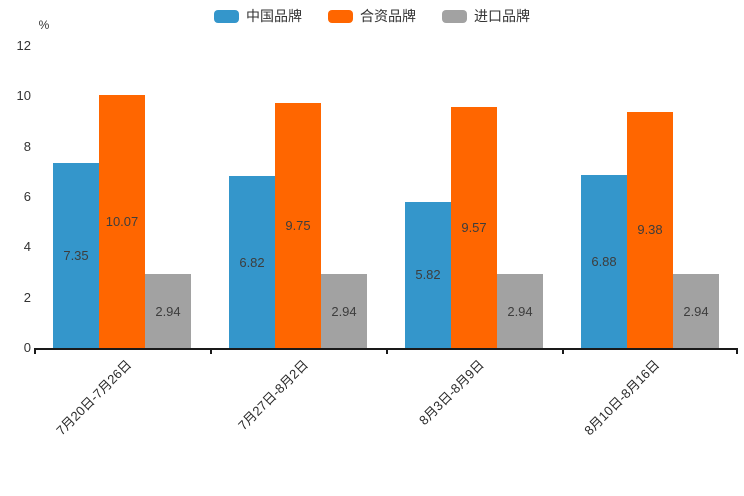 The height and width of the screenshot is (496, 744). I want to click on bar-进口品牌-1: 2.94, so click(168, 311).